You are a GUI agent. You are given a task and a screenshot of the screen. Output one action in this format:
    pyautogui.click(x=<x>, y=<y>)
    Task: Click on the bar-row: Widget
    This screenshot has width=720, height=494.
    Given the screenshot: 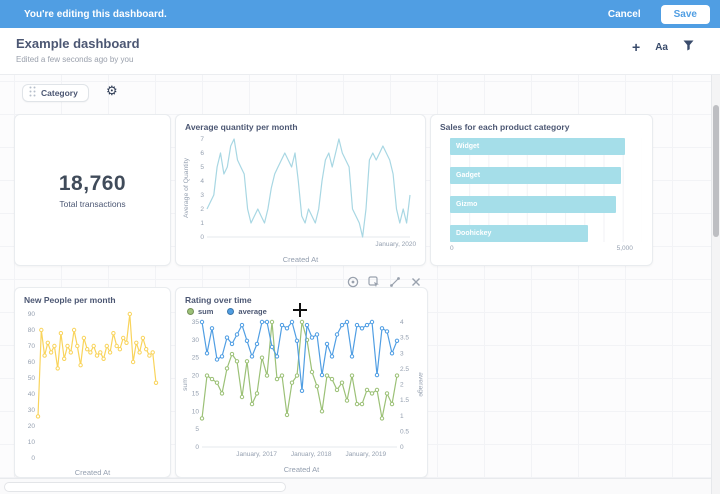 What is the action you would take?
    pyautogui.click(x=546, y=146)
    